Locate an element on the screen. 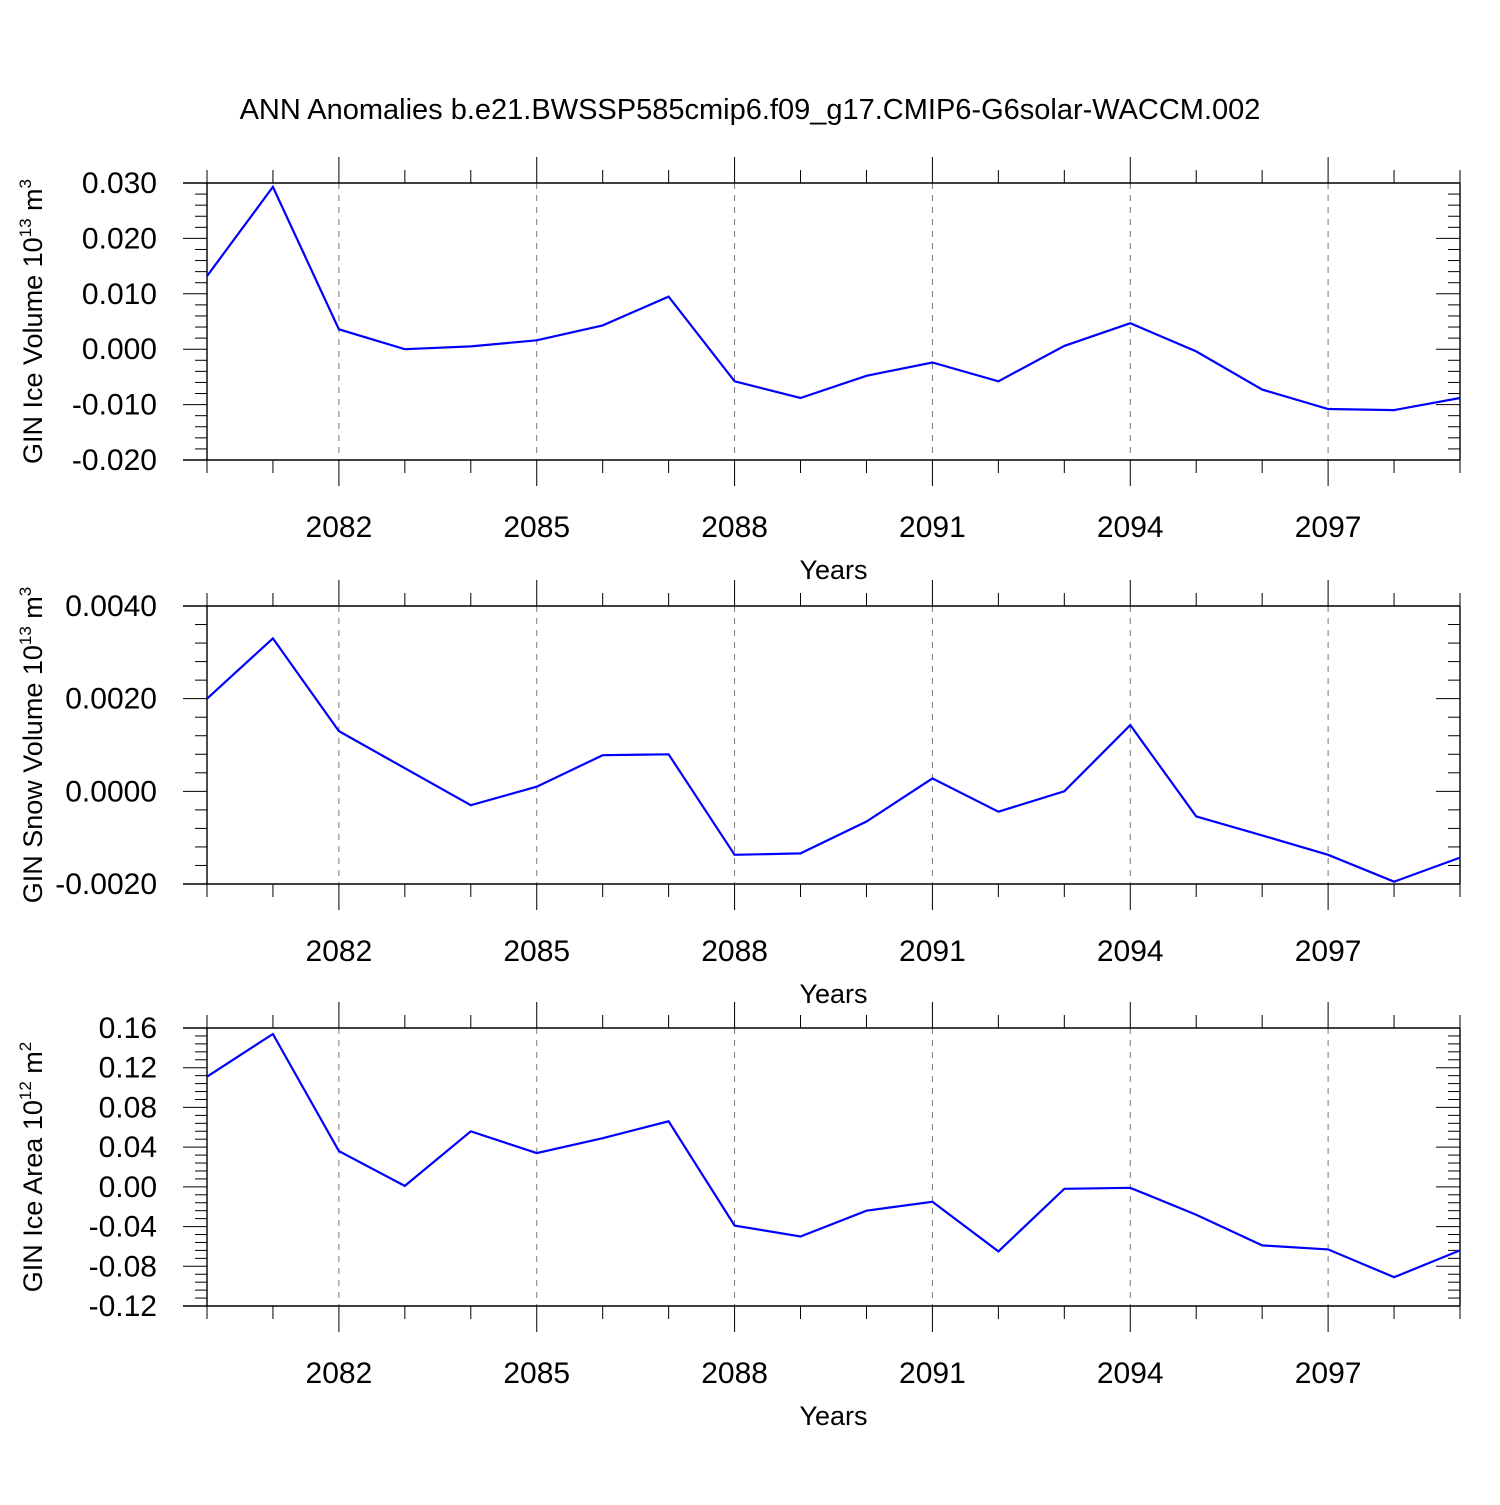 The height and width of the screenshot is (1505, 1500). y-tick-label: 0.04 is located at coordinates (128, 1147).